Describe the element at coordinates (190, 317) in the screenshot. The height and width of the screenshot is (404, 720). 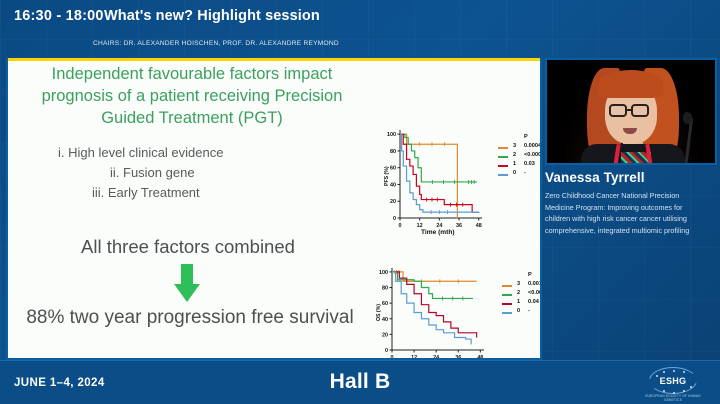
I see `slide-key-result: 88% two year progression free survival` at that location.